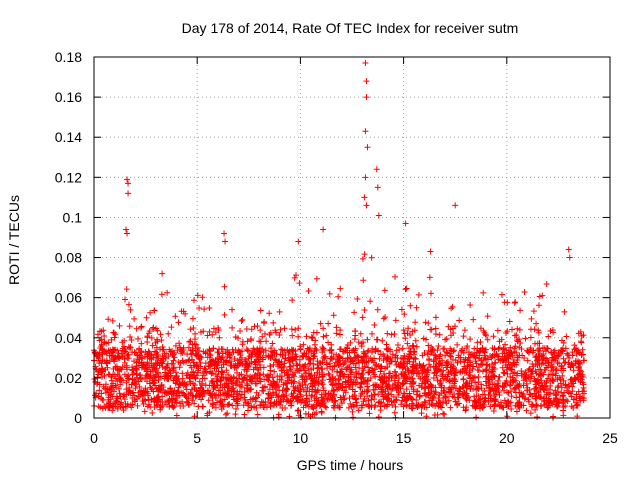 The image size is (640, 480). What do you see at coordinates (68, 137) in the screenshot?
I see `y-tick-label: 0.14` at bounding box center [68, 137].